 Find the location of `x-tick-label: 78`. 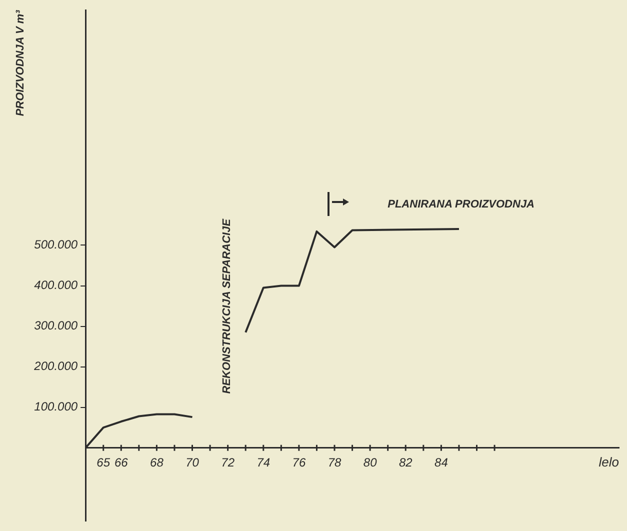

x-tick-label: 78 is located at coordinates (335, 462).